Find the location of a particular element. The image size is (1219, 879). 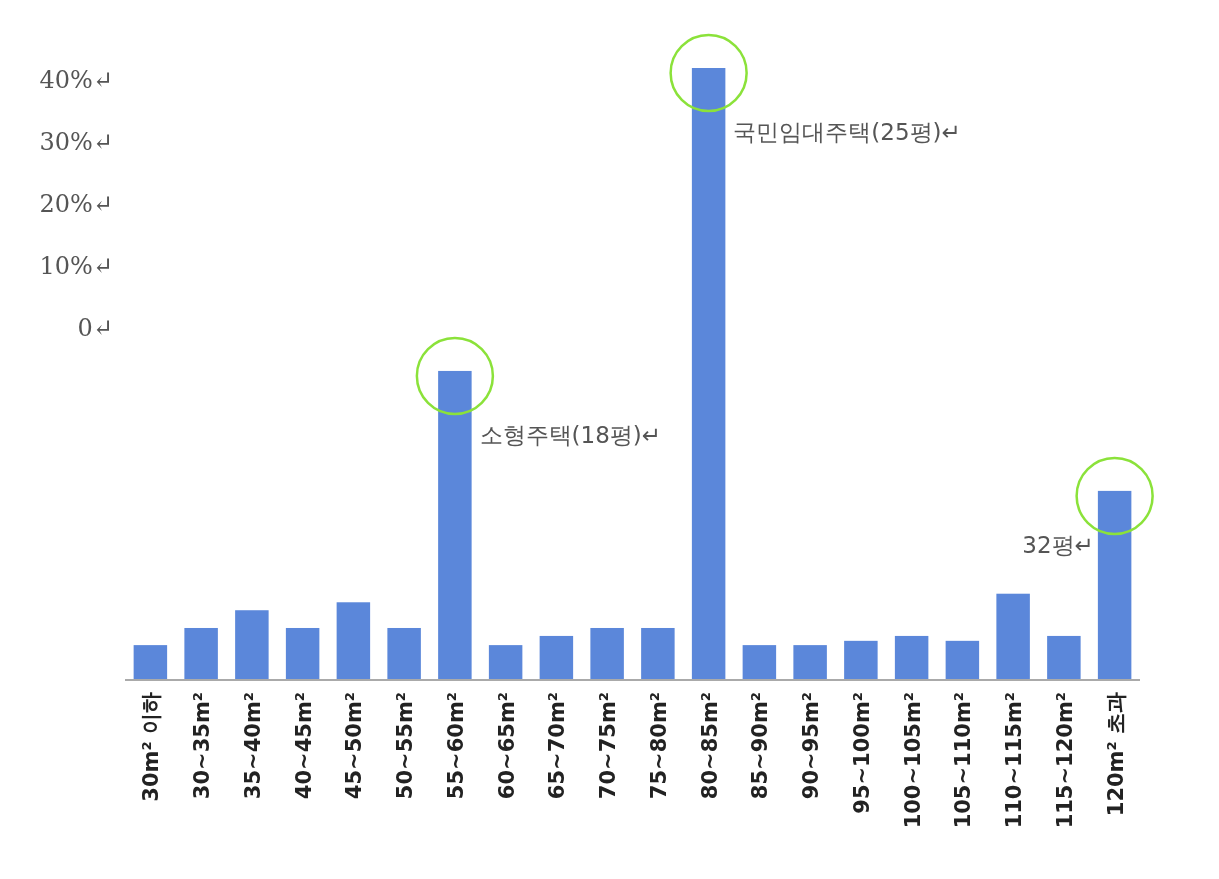

x-tick-label: 50~55m² is located at coordinates (405, 746).